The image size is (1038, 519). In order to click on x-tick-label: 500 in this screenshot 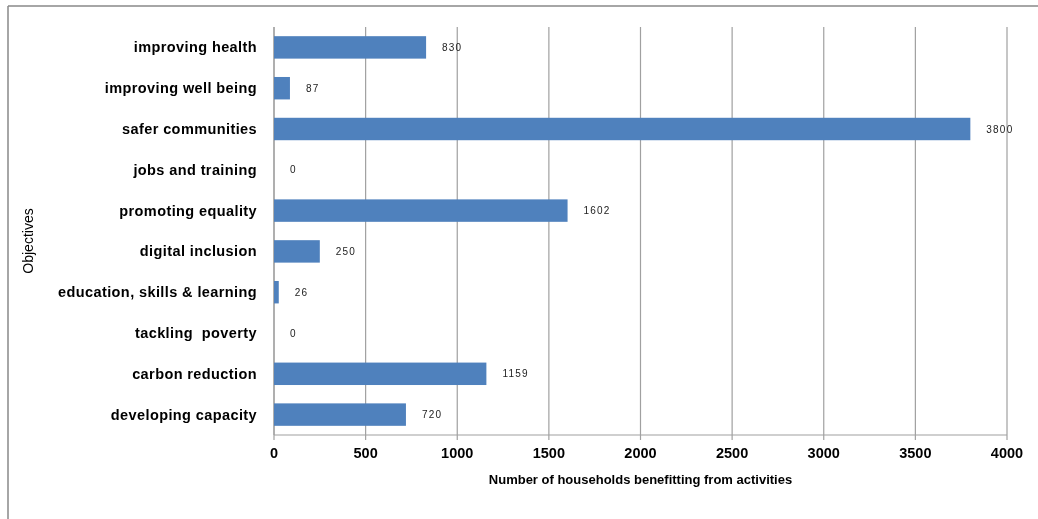, I will do `click(365, 453)`.